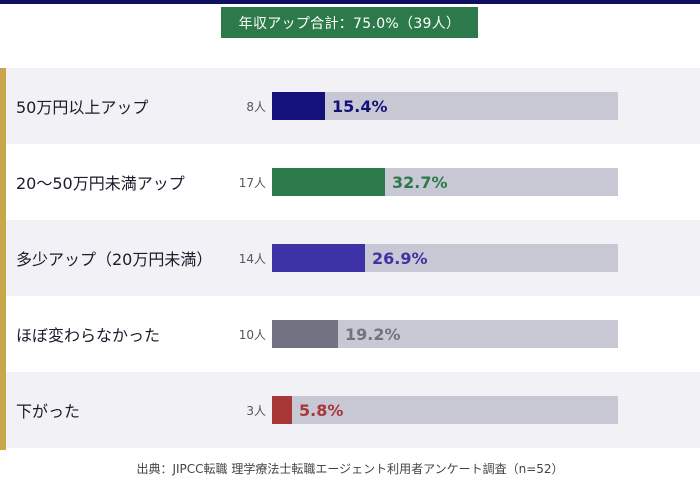 This screenshot has height=498, width=700. I want to click on value-label: 26.9%, so click(400, 258).